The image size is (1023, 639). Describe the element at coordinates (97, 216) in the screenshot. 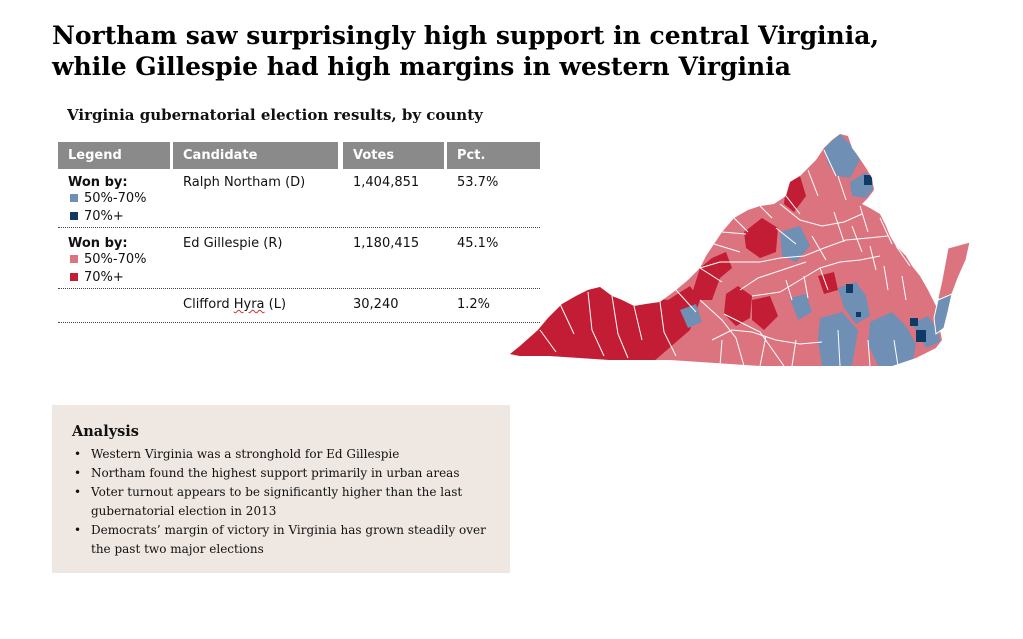

I see `legend-item-dem-70-plus: 70%+` at that location.